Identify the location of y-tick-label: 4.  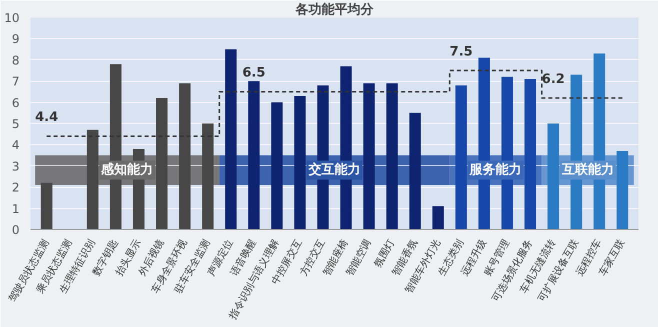
(16, 145).